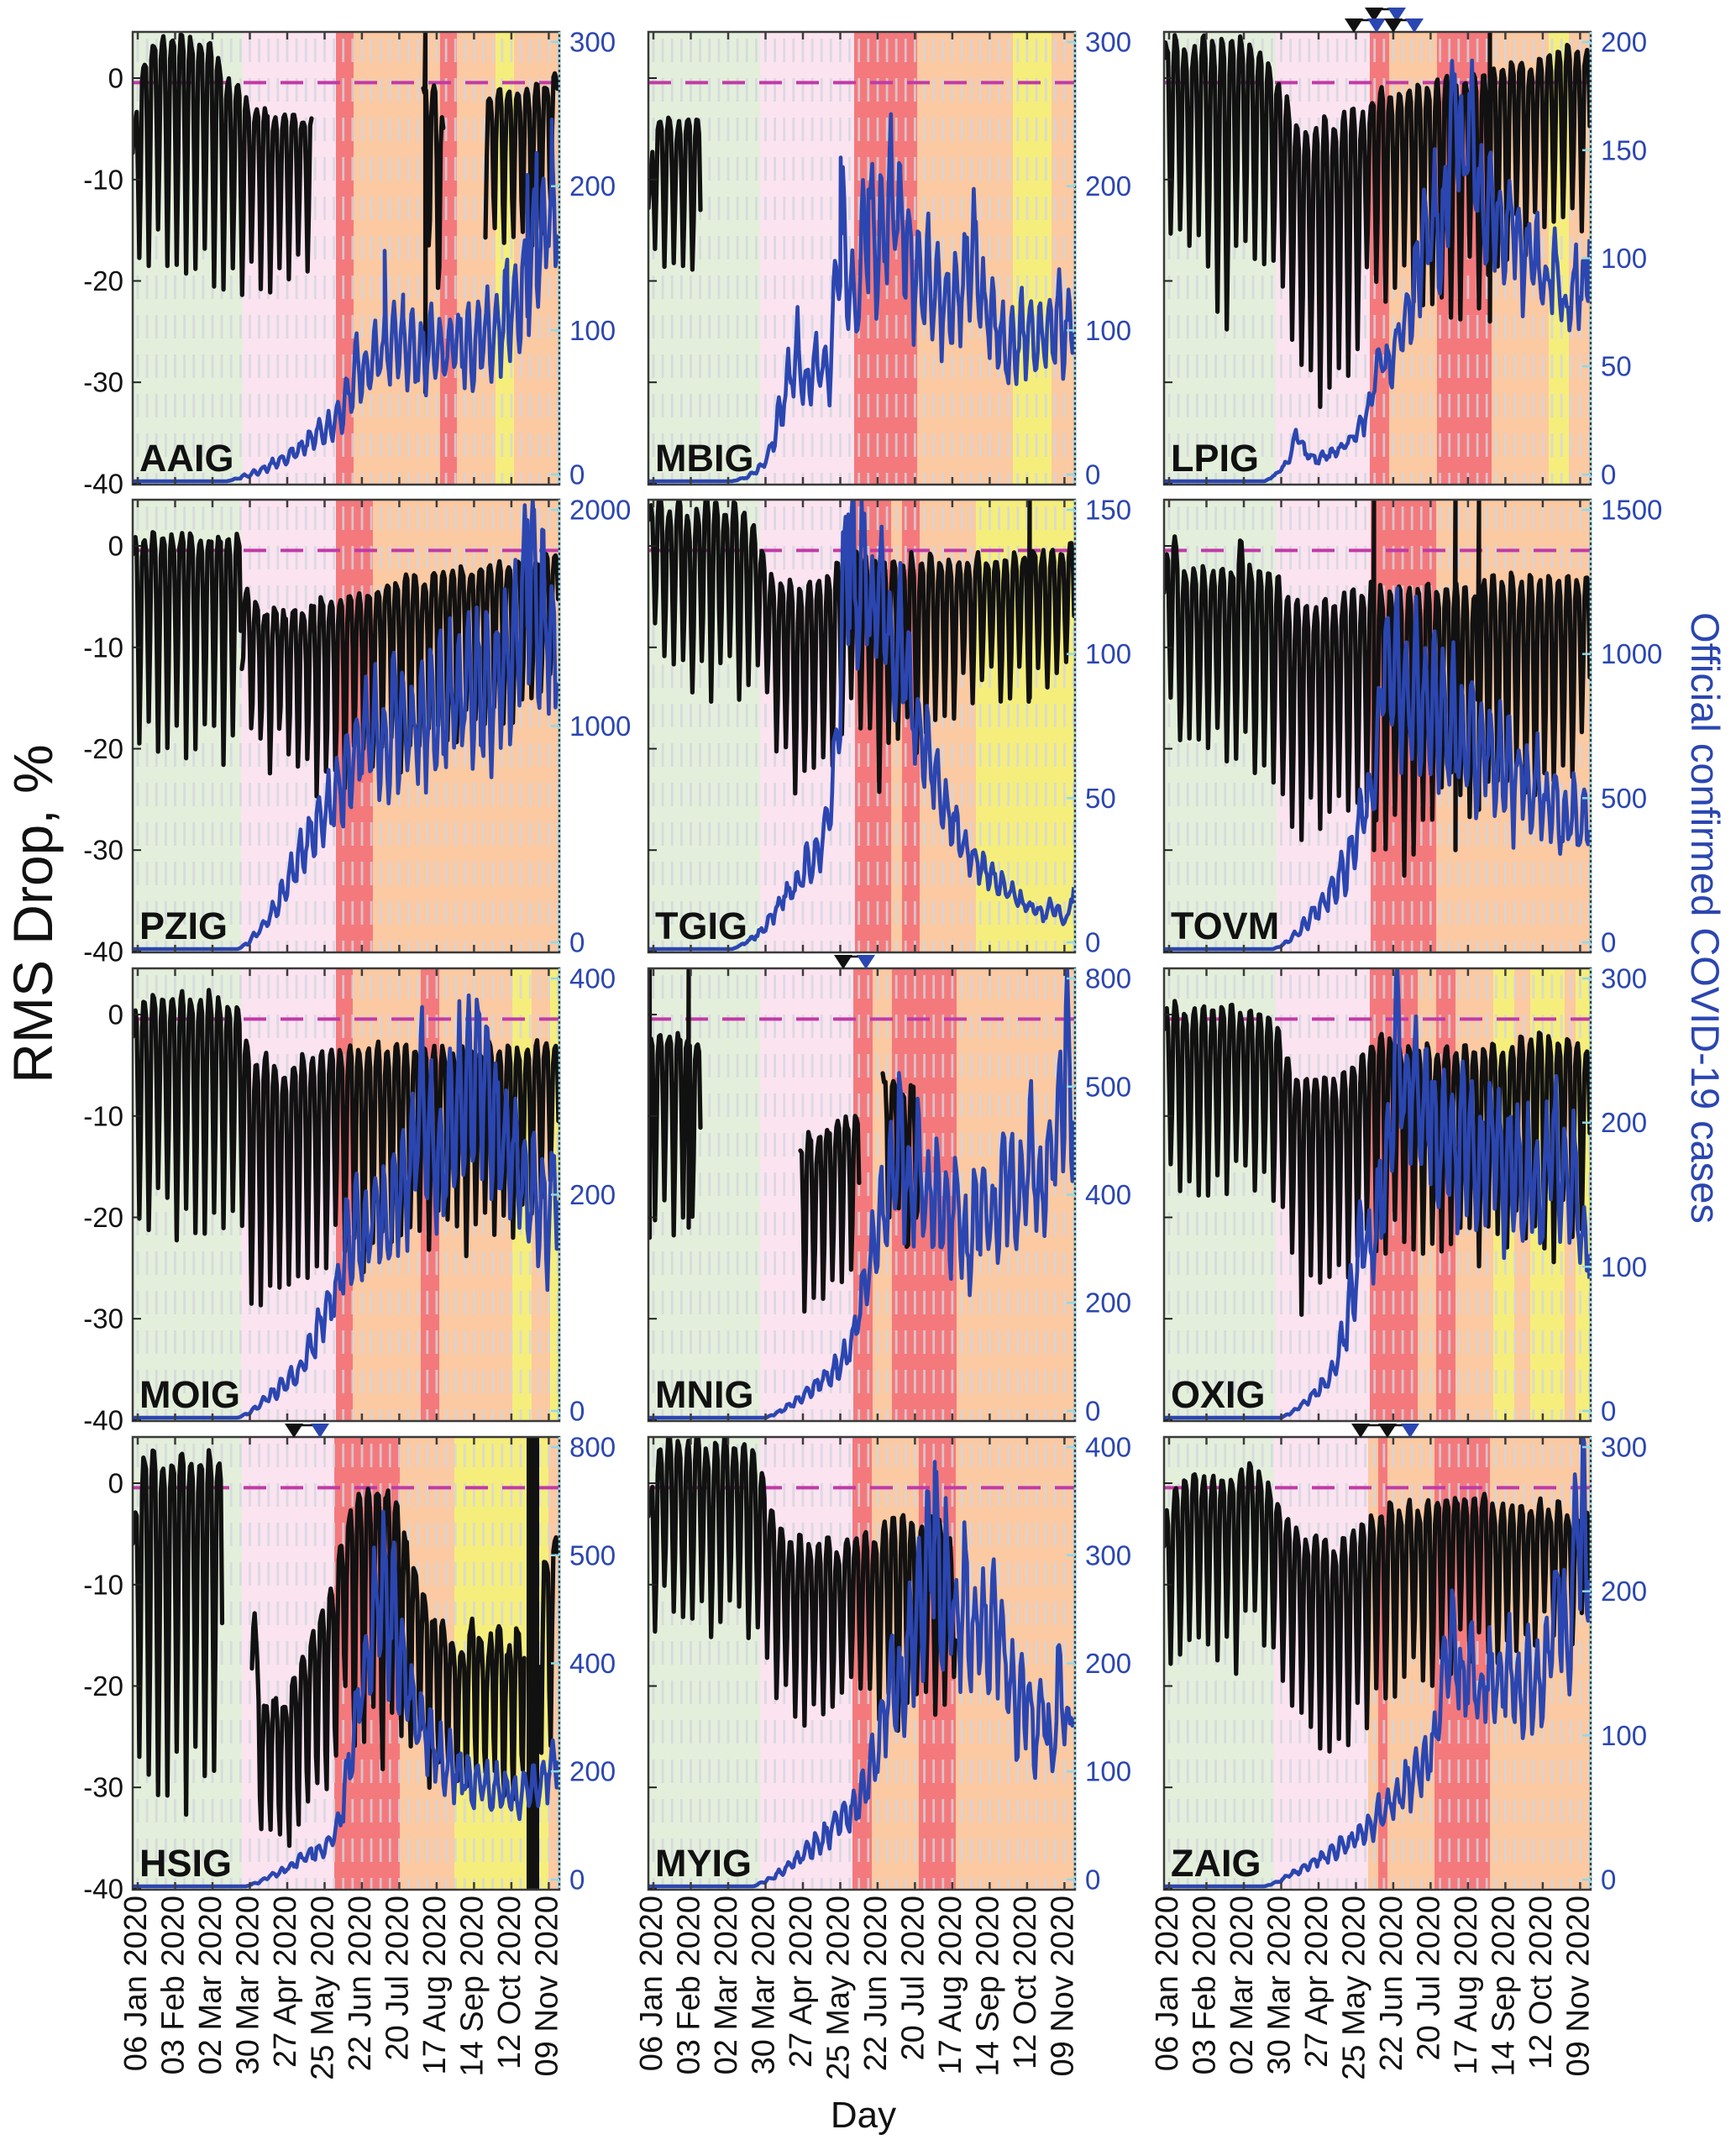 The height and width of the screenshot is (2145, 1736). Describe the element at coordinates (186, 459) in the screenshot. I see `svg-text: AAIG` at that location.